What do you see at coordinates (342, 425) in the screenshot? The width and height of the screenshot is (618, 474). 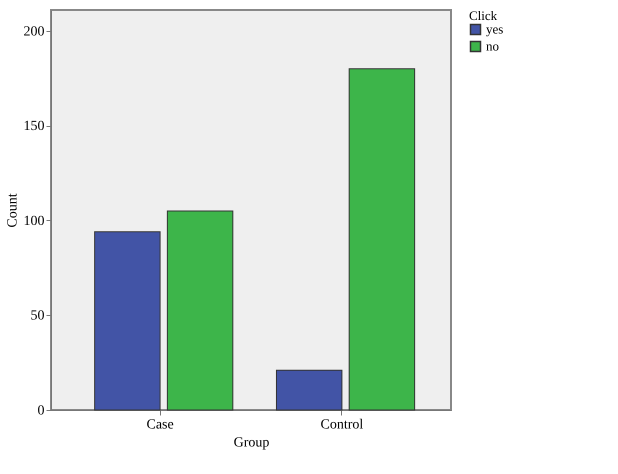 I see `x-tick-label: Control` at bounding box center [342, 425].